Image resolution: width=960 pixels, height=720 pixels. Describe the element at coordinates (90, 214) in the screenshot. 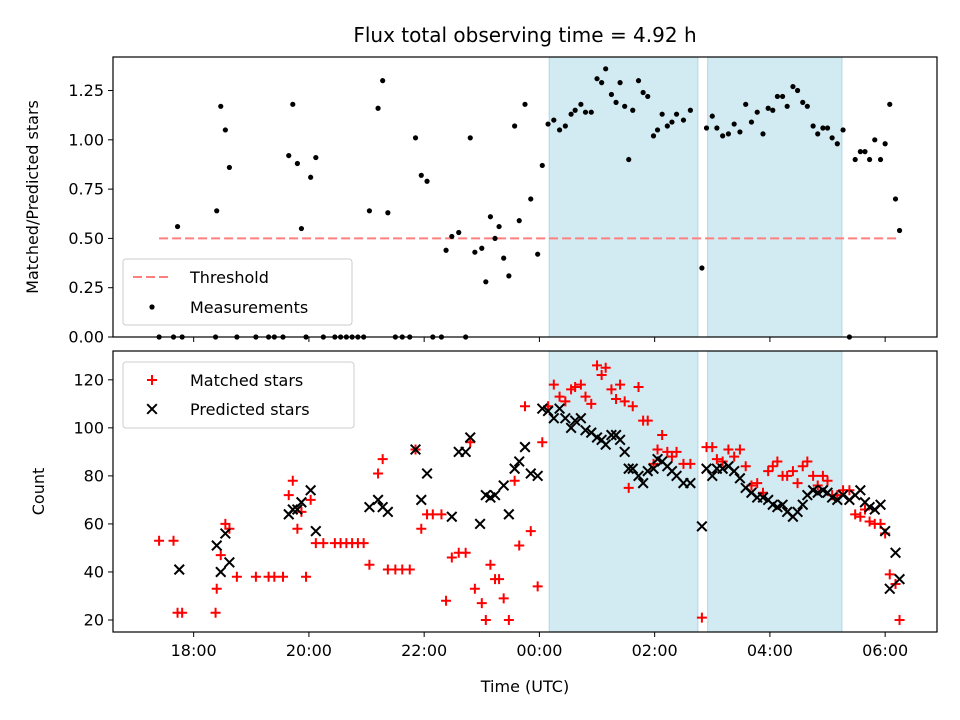

I see `top-y-axis: 0.00 0.25 0.50 0.75 1.00 1.25` at that location.